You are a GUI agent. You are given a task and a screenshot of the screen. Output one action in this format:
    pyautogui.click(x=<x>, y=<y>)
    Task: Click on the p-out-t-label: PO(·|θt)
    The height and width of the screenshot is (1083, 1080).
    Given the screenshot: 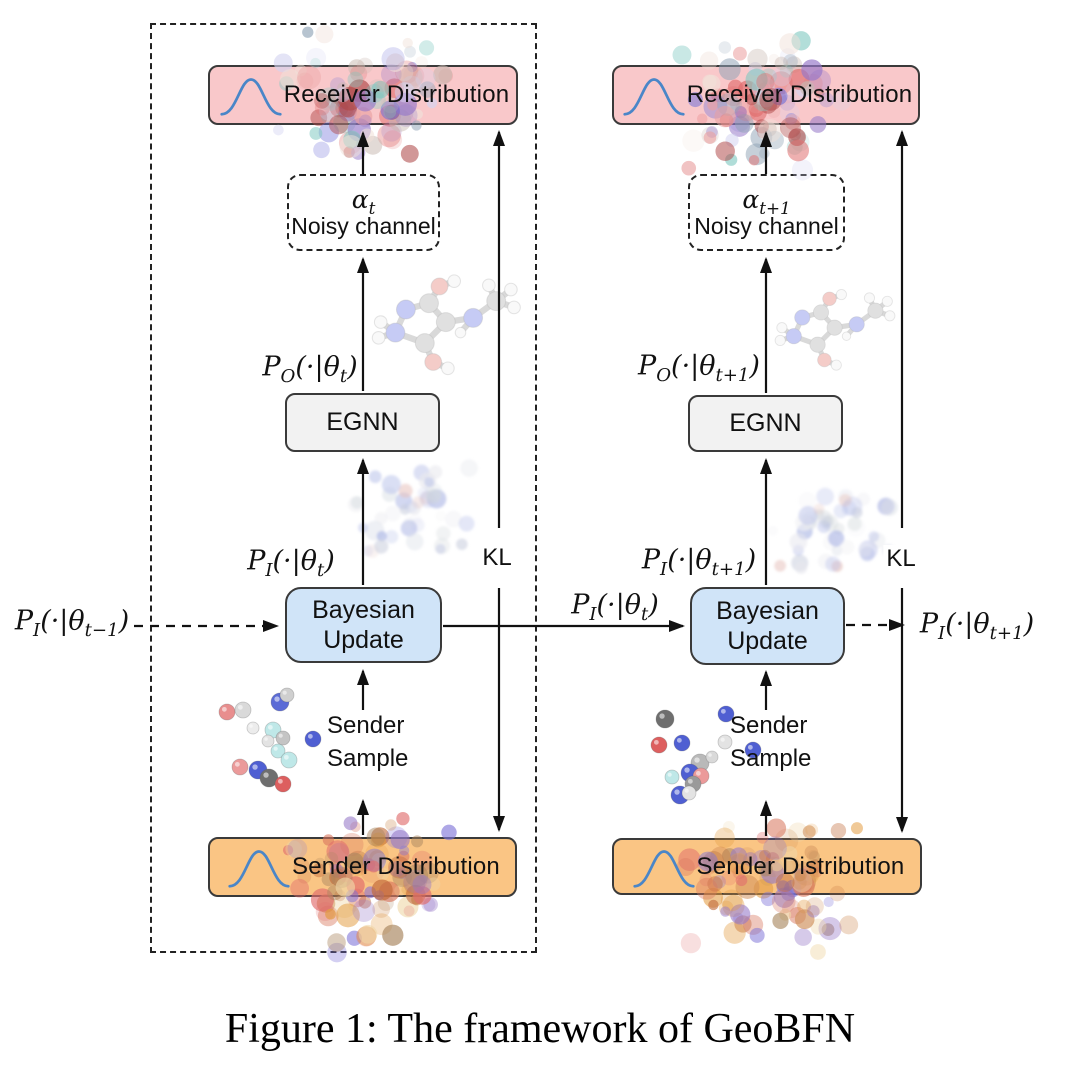 What is the action you would take?
    pyautogui.click(x=310, y=369)
    